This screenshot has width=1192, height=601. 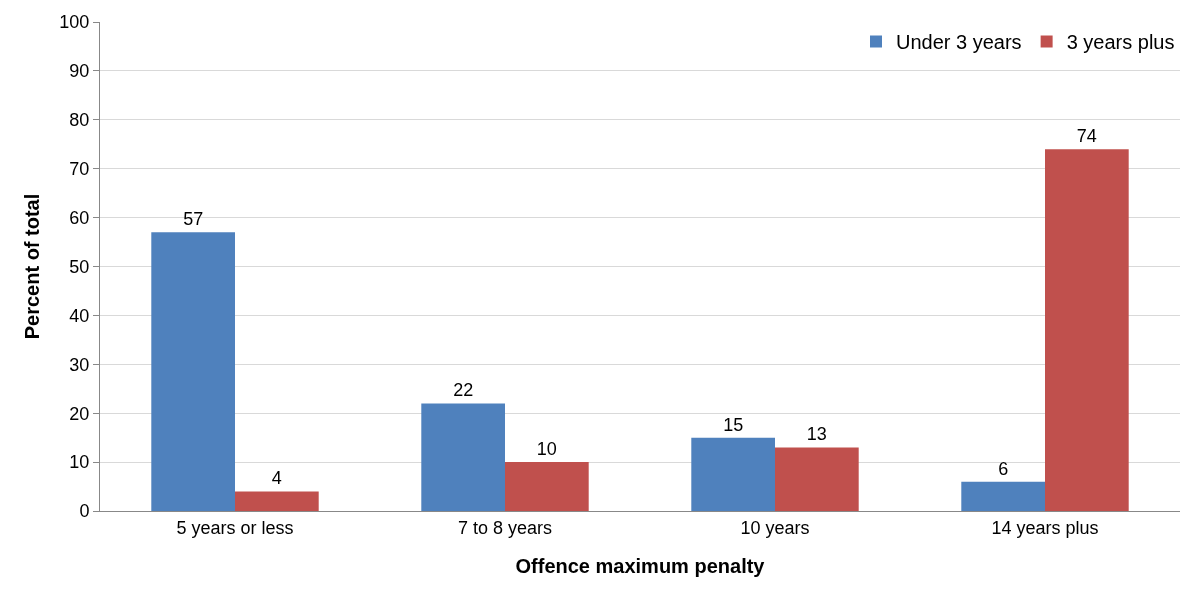 I want to click on legend-label: 3 years plus, so click(x=1120, y=42).